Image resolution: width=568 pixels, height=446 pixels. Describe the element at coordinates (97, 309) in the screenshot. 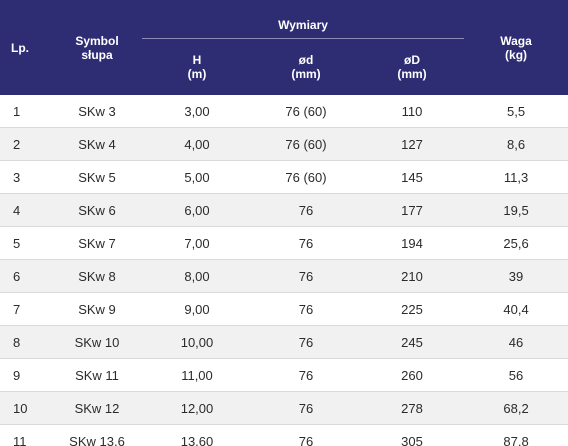

I see `cell-symbol: SKw 9` at that location.